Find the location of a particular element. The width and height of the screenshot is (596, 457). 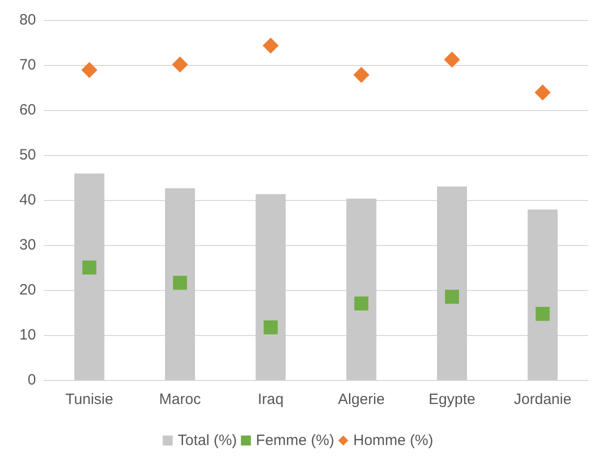

y-tick-label: 60 is located at coordinates (27, 110).